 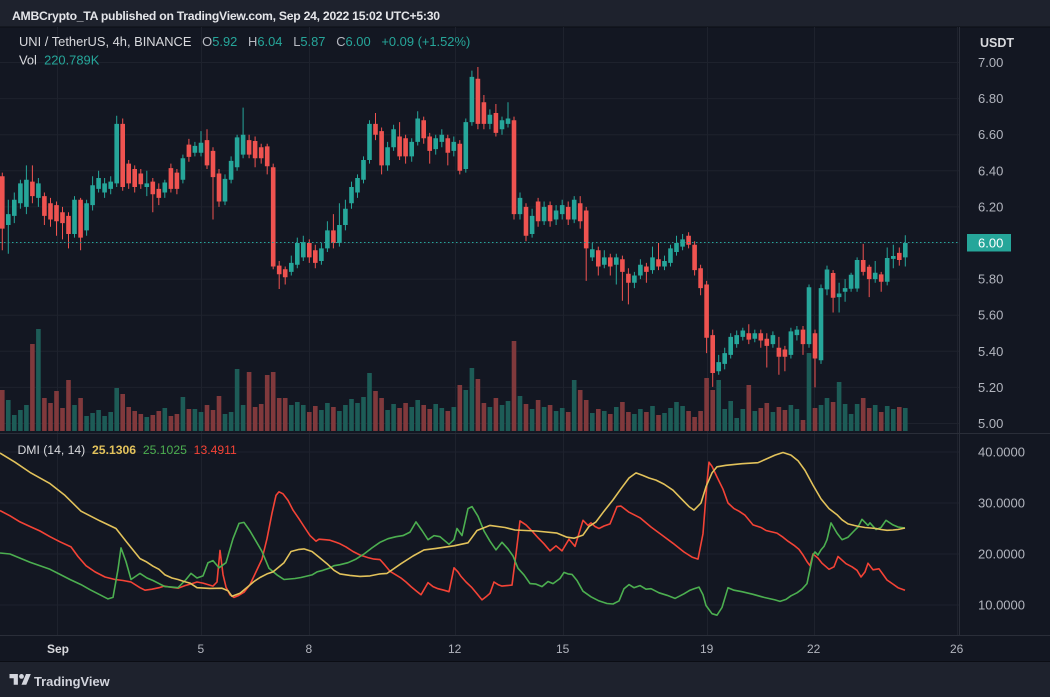 What do you see at coordinates (957, 649) in the screenshot?
I see `svg-text: 26` at bounding box center [957, 649].